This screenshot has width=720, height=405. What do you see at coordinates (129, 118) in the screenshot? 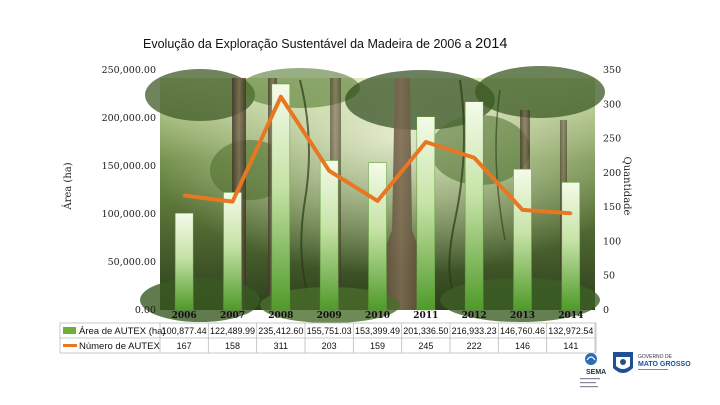
I see `y-tick-left-1: 200,000.00` at bounding box center [129, 118].